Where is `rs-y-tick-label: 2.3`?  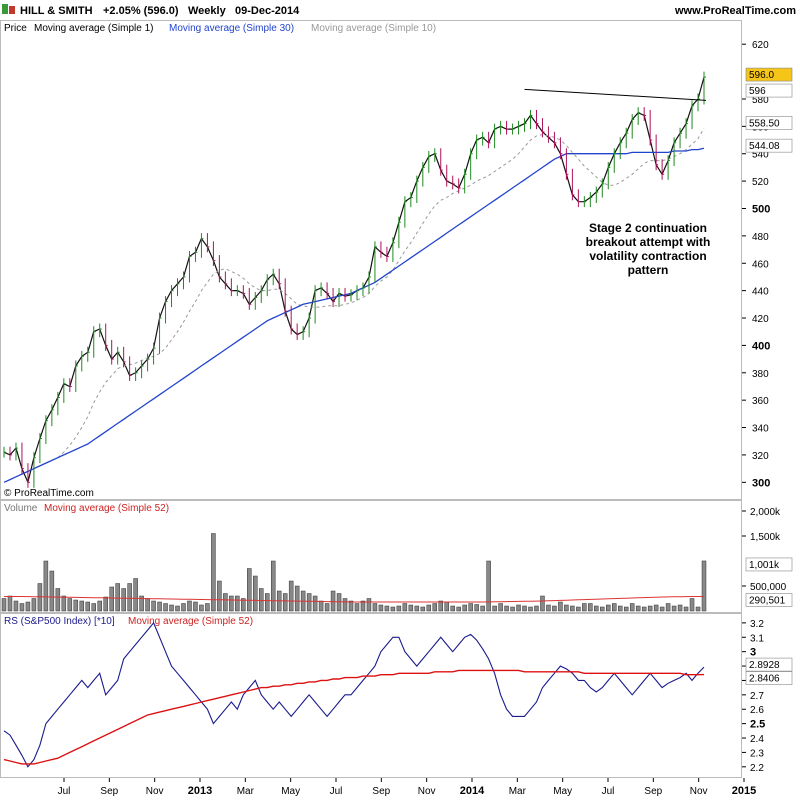 rs-y-tick-label: 2.3 is located at coordinates (757, 753).